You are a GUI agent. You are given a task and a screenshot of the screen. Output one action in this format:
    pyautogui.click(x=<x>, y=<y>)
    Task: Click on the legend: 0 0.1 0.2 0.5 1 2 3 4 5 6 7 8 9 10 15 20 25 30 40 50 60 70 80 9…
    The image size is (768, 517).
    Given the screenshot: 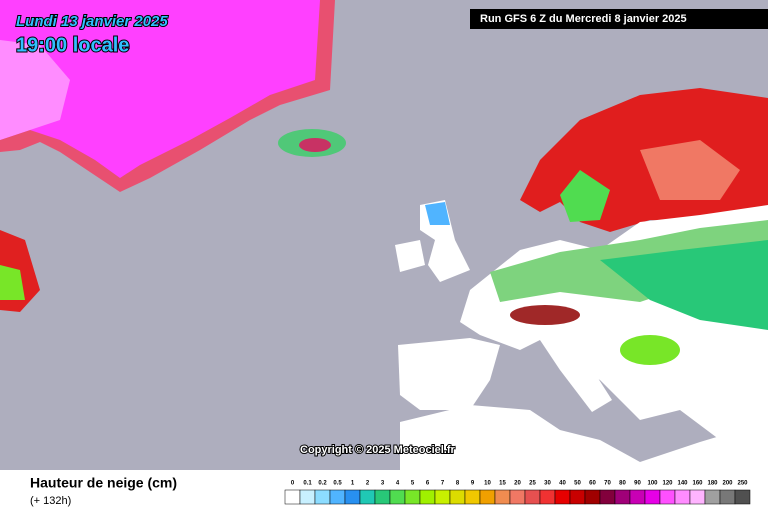 What is the action you would take?
    pyautogui.click(x=517, y=493)
    